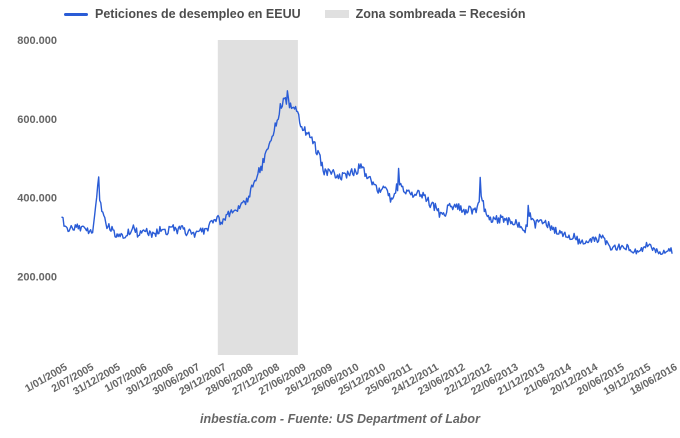 This screenshot has width=680, height=438. I want to click on y-axis-label: 600.000, so click(37, 120).